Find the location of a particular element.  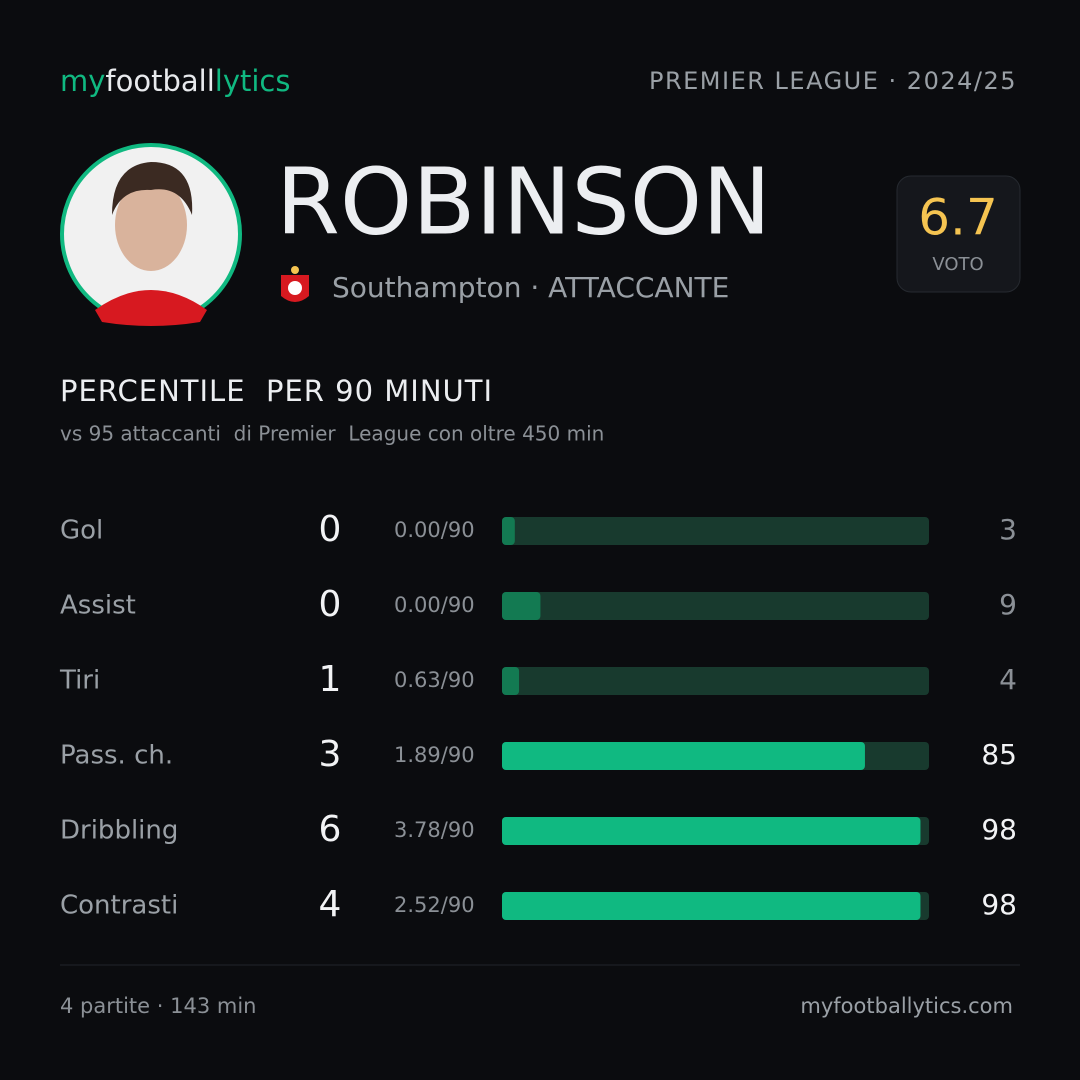

row-percentile: 85 is located at coordinates (999, 754).